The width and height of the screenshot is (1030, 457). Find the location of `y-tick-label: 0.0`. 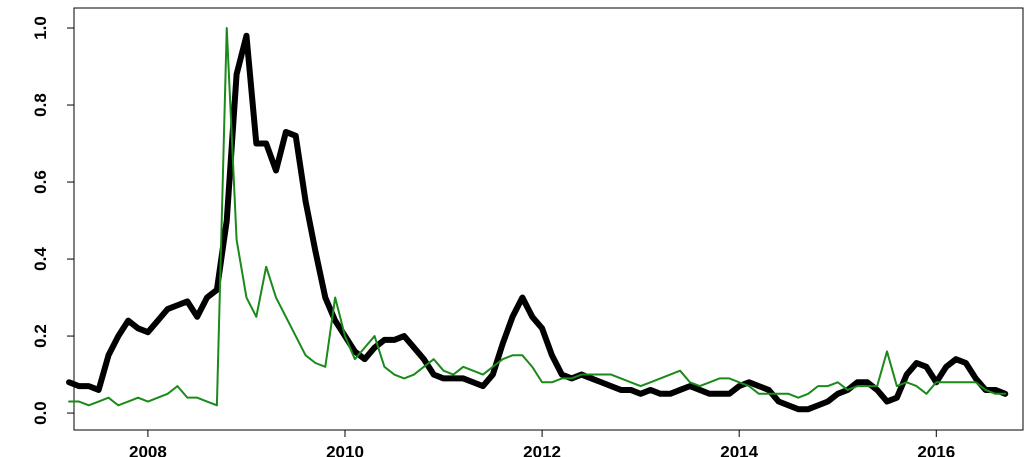

y-tick-label: 0.0 is located at coordinates (40, 413).